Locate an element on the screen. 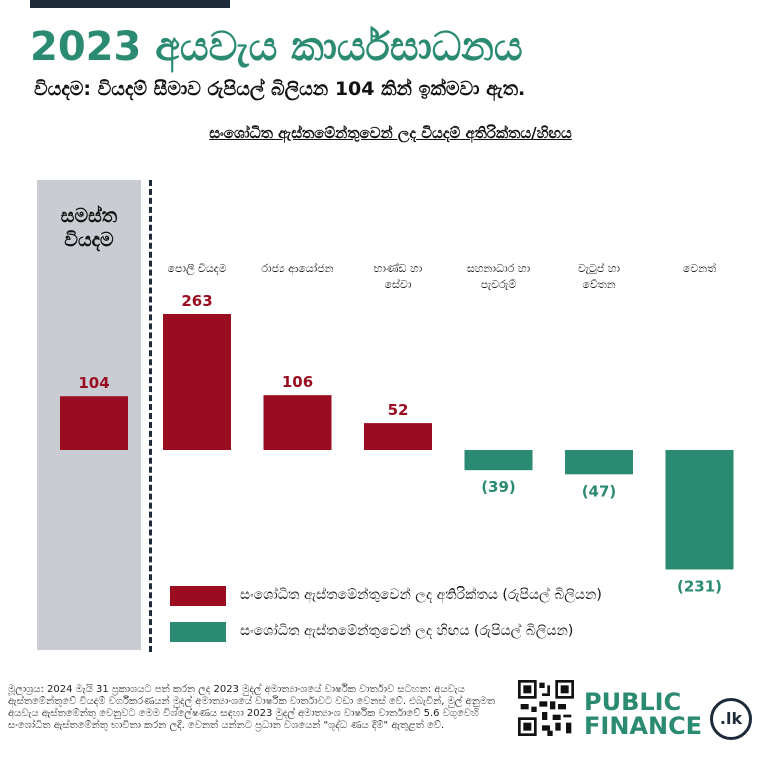  value-label-4: (39) is located at coordinates (498, 487).